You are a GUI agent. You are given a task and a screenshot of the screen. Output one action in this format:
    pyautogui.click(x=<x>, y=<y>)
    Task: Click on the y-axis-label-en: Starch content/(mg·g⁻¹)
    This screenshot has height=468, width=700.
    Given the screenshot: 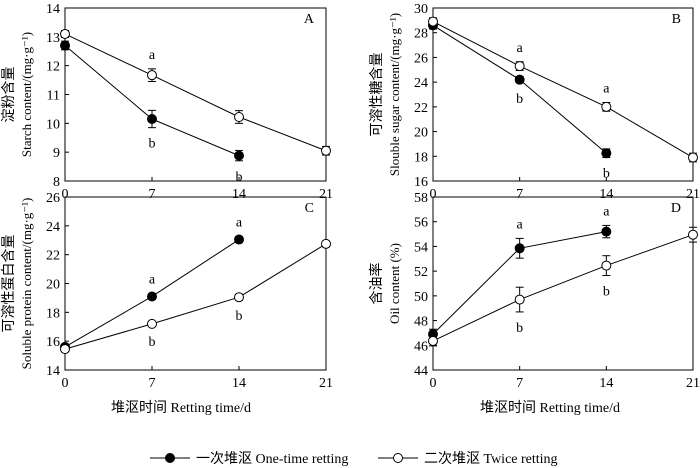 What is the action you would take?
    pyautogui.click(x=26, y=94)
    